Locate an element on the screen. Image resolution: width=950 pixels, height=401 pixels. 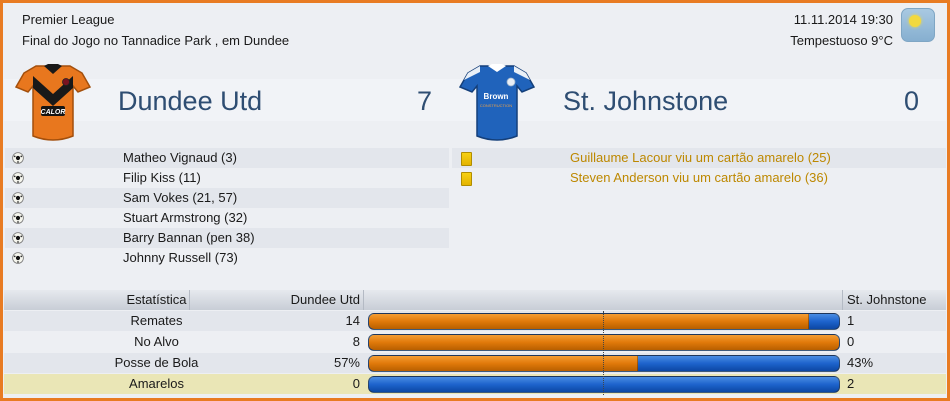
goal-event-row: Stuart Armstrong (32) is located at coordinates (227, 218).